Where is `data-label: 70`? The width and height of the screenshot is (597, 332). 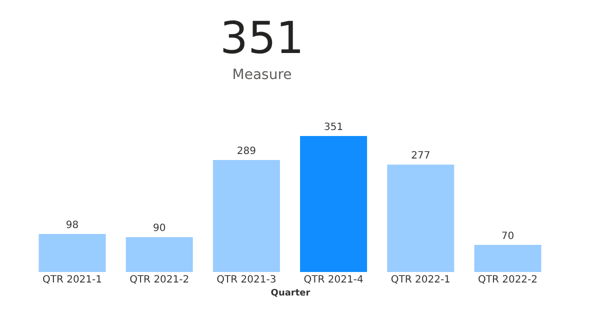
data-label: 70 is located at coordinates (507, 236).